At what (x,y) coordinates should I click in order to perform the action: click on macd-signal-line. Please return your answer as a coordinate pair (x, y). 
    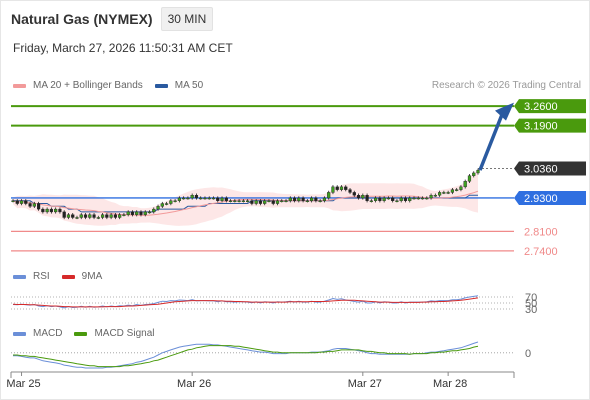
    Looking at the image, I should click on (246, 356).